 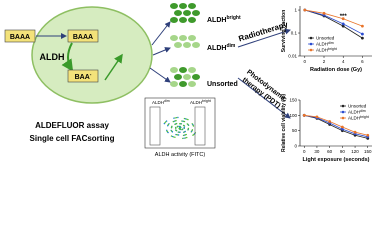 I want to click on legend-entry: Unsorted, so click(x=357, y=106).